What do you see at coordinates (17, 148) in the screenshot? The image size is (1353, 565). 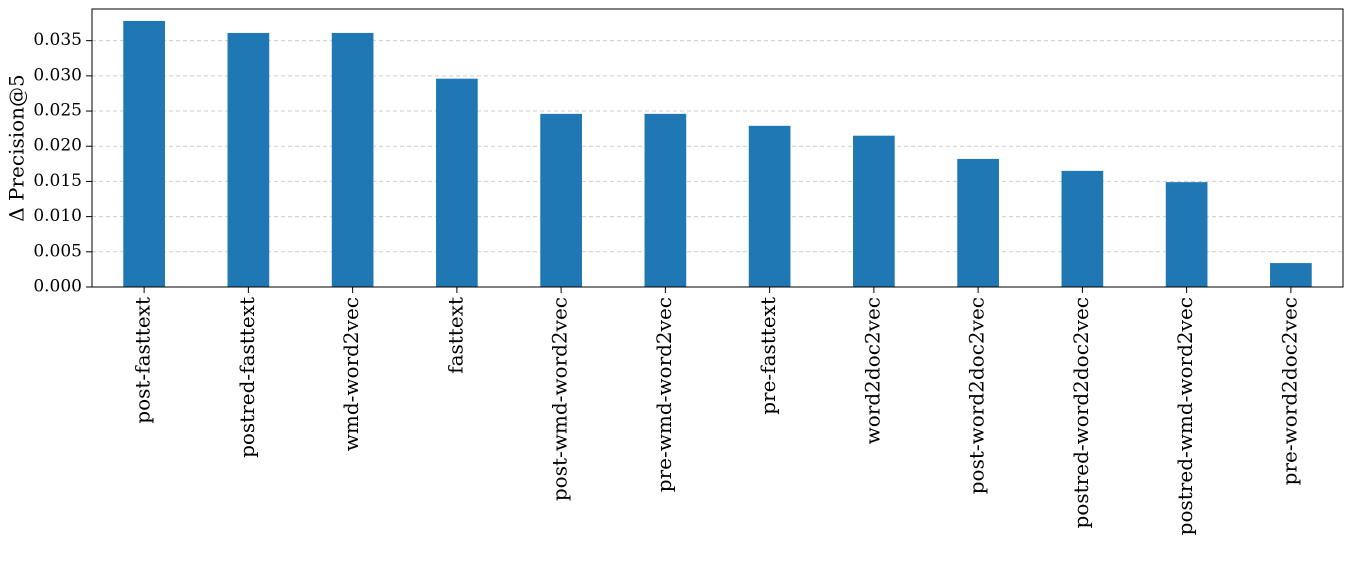 I see `y-axis-label: Δ Precision@5` at bounding box center [17, 148].